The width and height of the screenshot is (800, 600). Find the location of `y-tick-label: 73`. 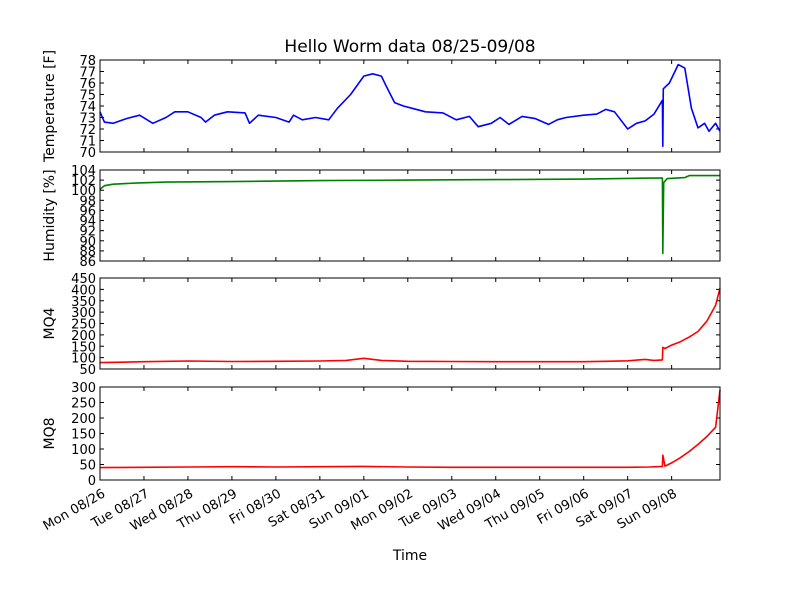

y-tick-label: 73 is located at coordinates (87, 119).